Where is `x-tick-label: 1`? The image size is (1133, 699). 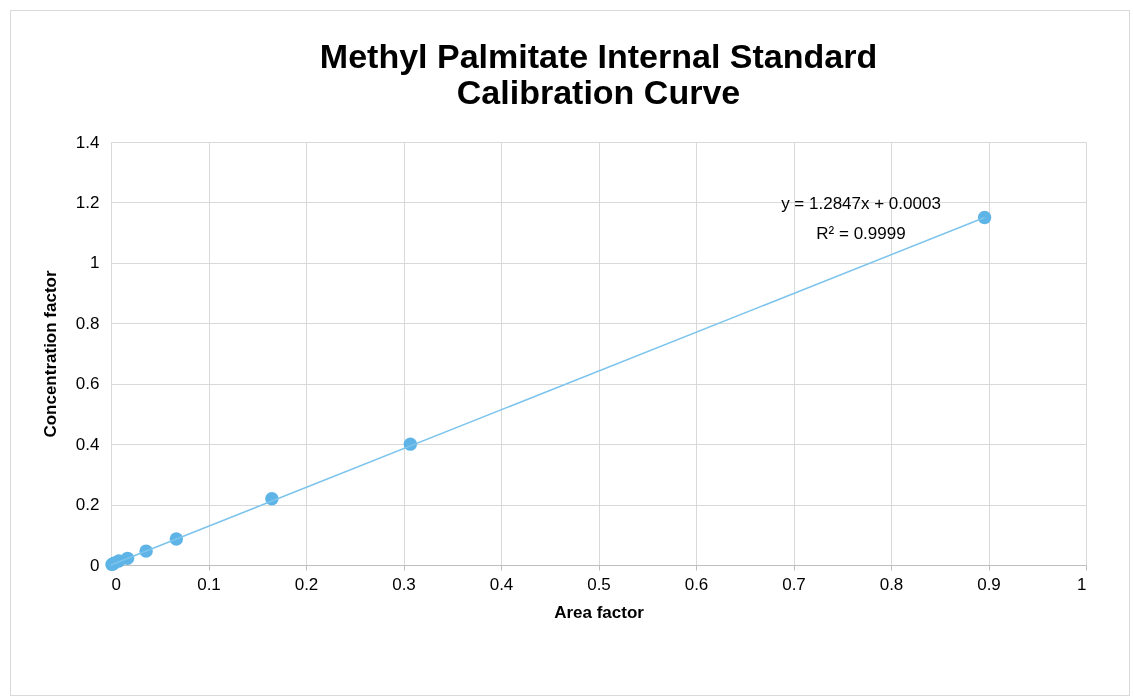
x-tick-label: 1 is located at coordinates (1082, 584).